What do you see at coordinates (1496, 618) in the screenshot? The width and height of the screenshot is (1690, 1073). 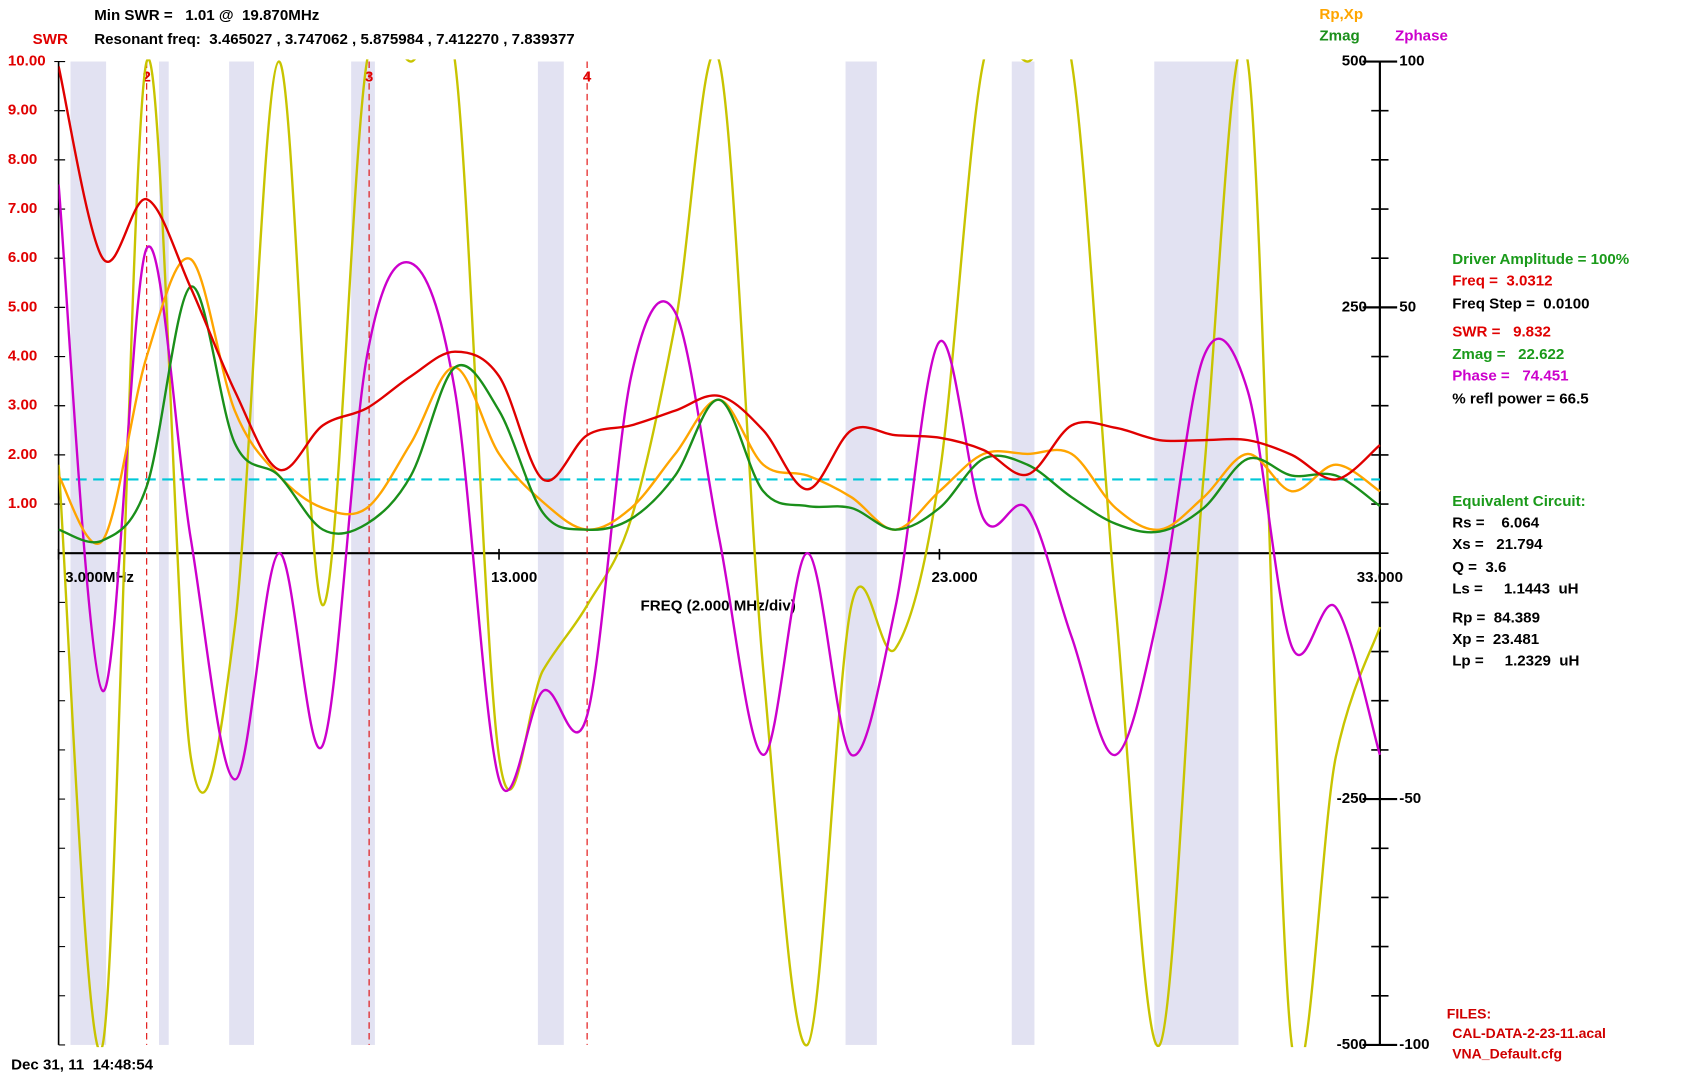 I see `readout: Rp = 84.389` at bounding box center [1496, 618].